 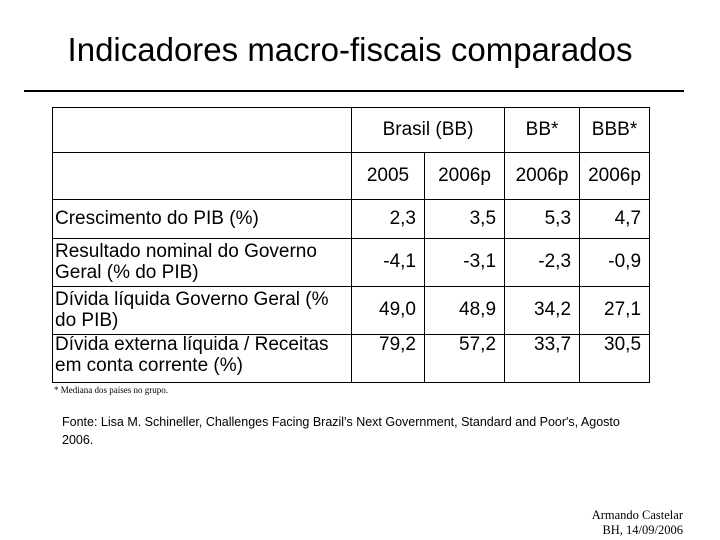 What do you see at coordinates (202, 219) in the screenshot?
I see `row-label: Crescimento do PIB (%)` at bounding box center [202, 219].